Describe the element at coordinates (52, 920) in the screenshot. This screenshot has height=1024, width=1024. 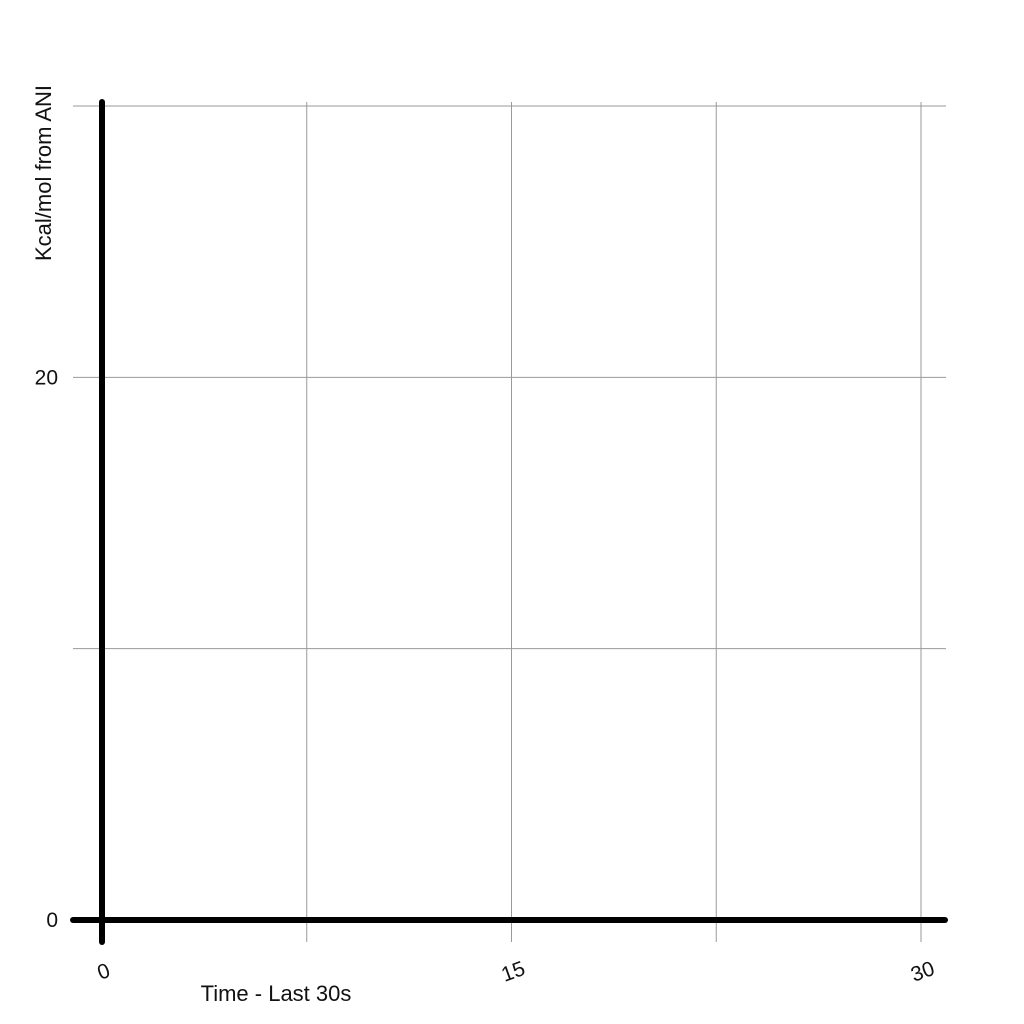
I see `y-tick-label: 0` at that location.